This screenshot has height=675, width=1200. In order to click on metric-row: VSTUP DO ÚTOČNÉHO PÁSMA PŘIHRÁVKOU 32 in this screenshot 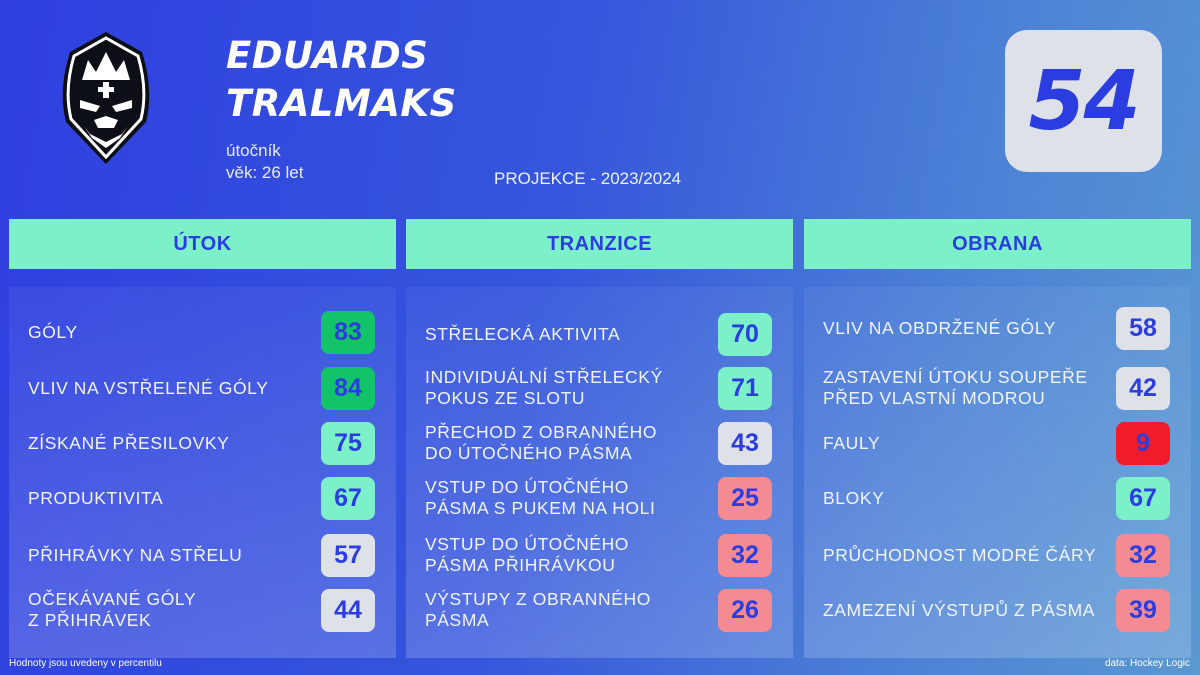, I will do `click(599, 555)`.